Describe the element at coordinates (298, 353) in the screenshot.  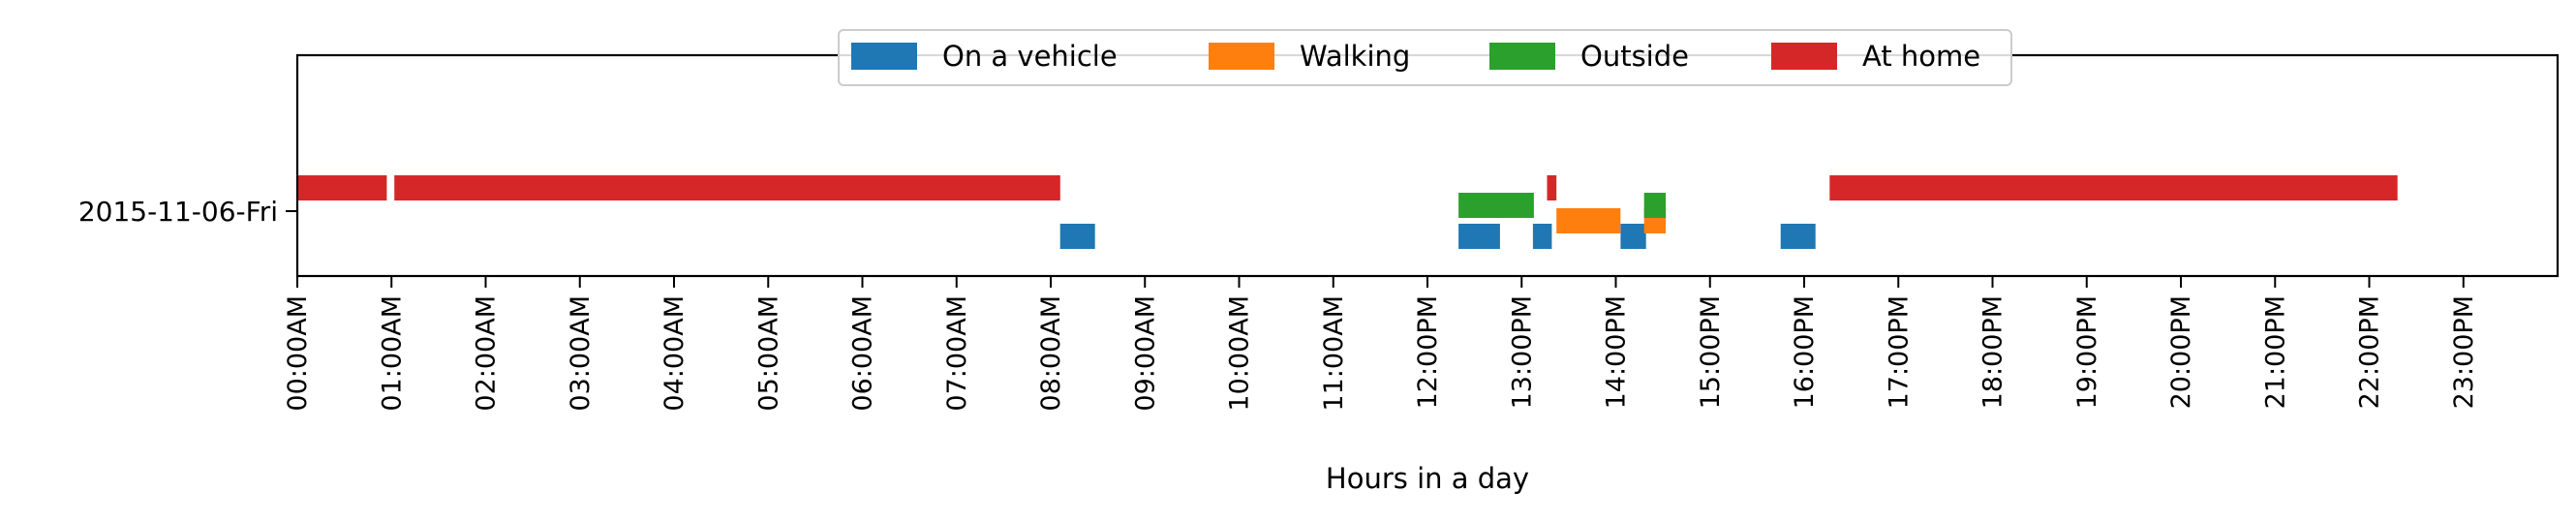
I see `x-tick-label: 00:00AM` at that location.